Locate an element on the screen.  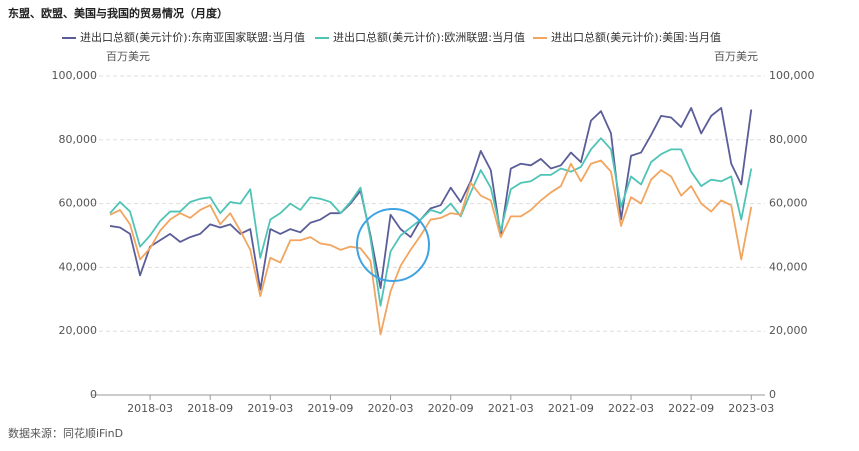
y-tick-label: 80,000 is located at coordinates (78, 139).